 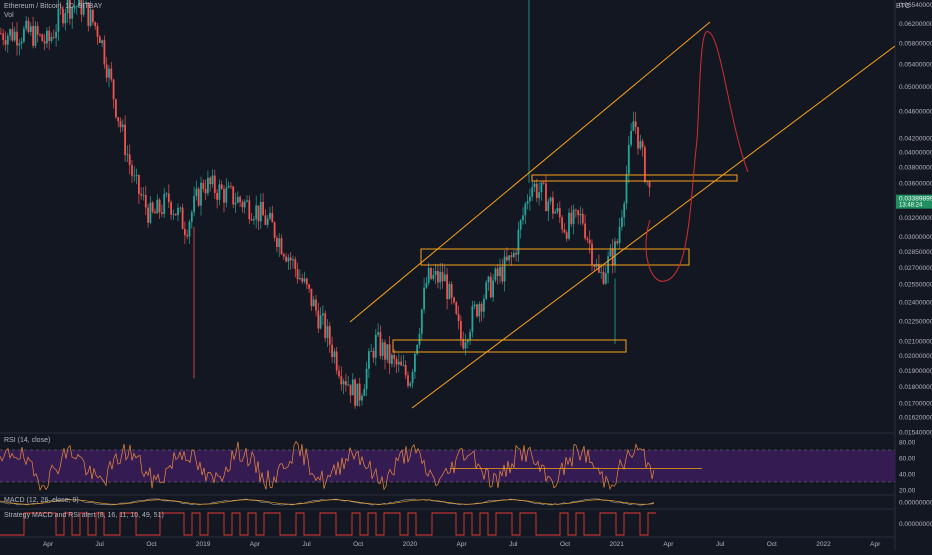 What do you see at coordinates (915, 356) in the screenshot?
I see `price-tick-label: 0.02000000` at bounding box center [915, 356].